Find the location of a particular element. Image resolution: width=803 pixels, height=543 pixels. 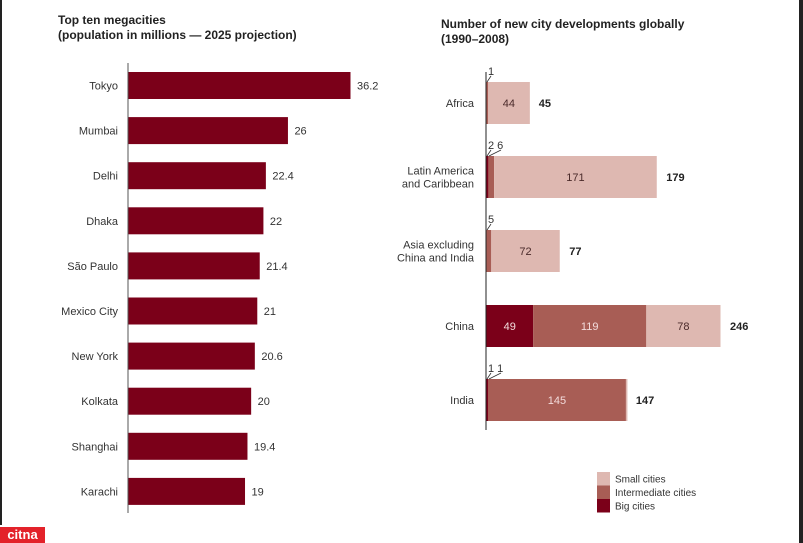

development-segment-label: 119 is located at coordinates (590, 327).